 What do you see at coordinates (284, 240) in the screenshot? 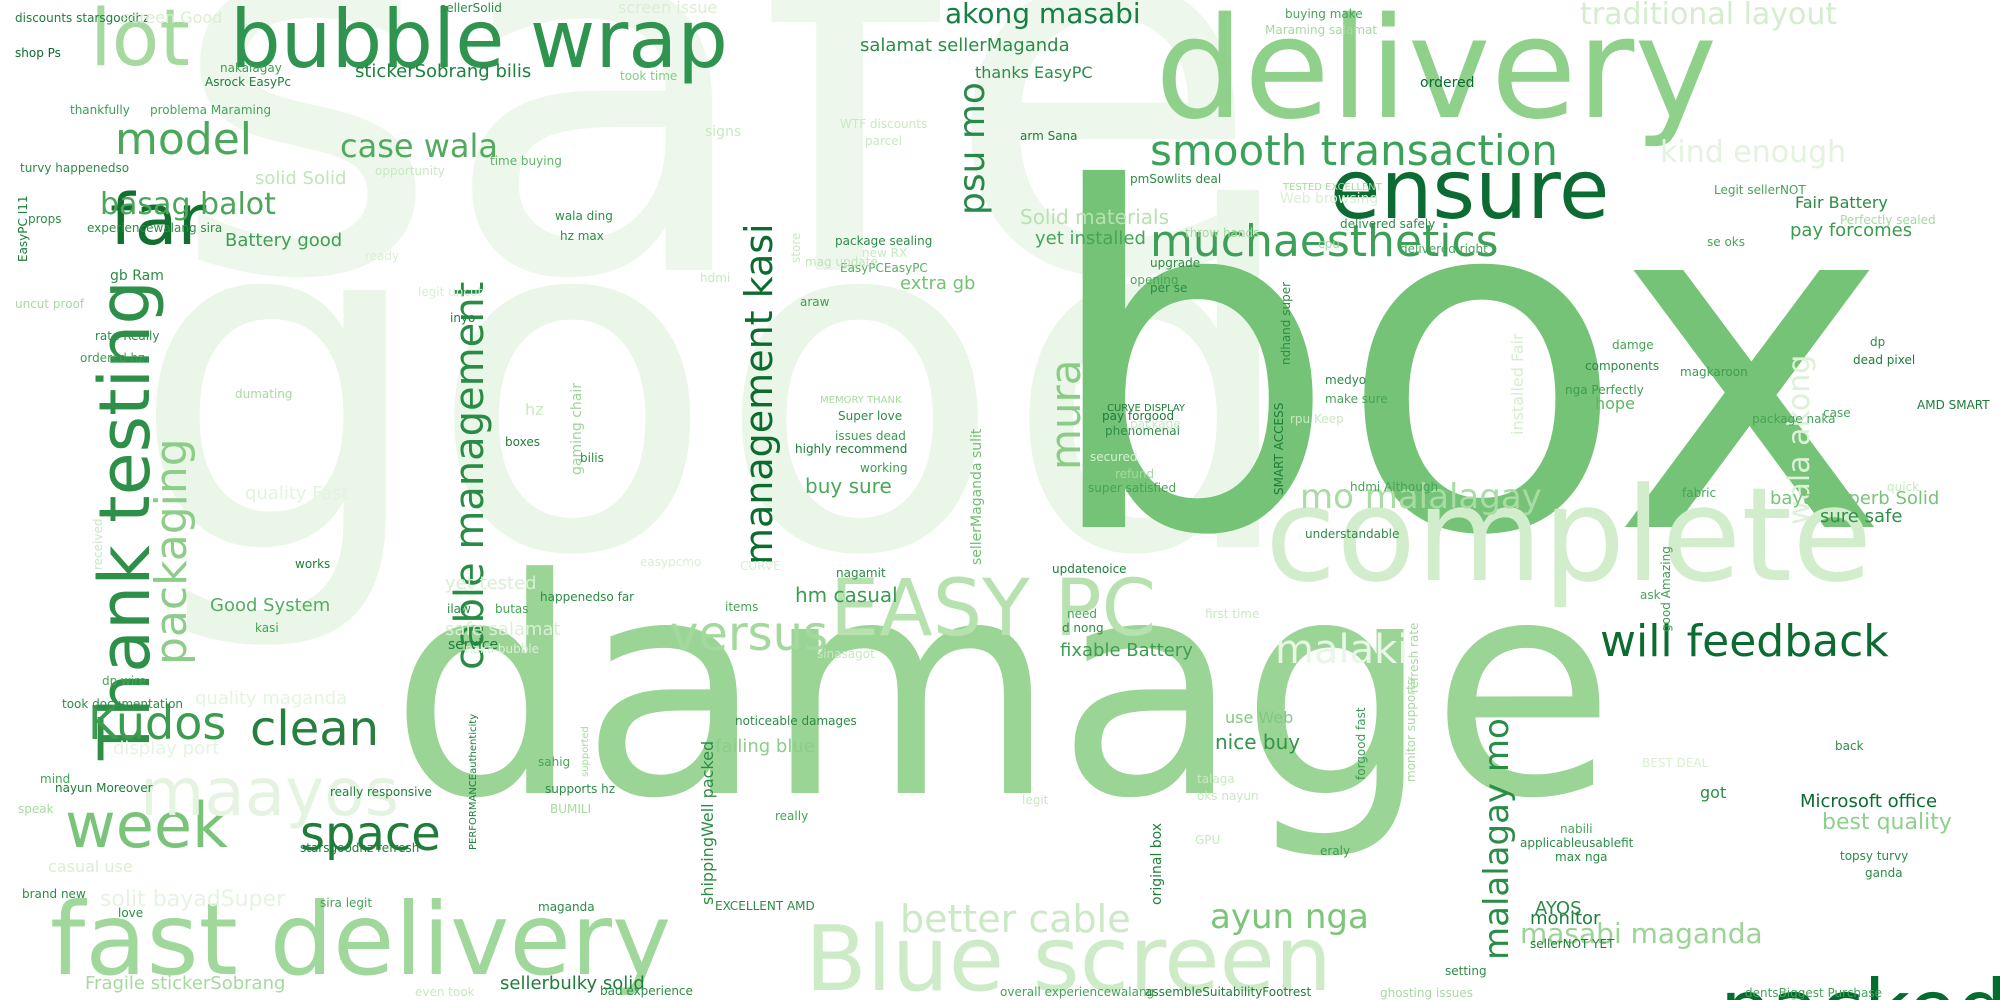
I see `word-battery-good: Battery good` at bounding box center [284, 240].